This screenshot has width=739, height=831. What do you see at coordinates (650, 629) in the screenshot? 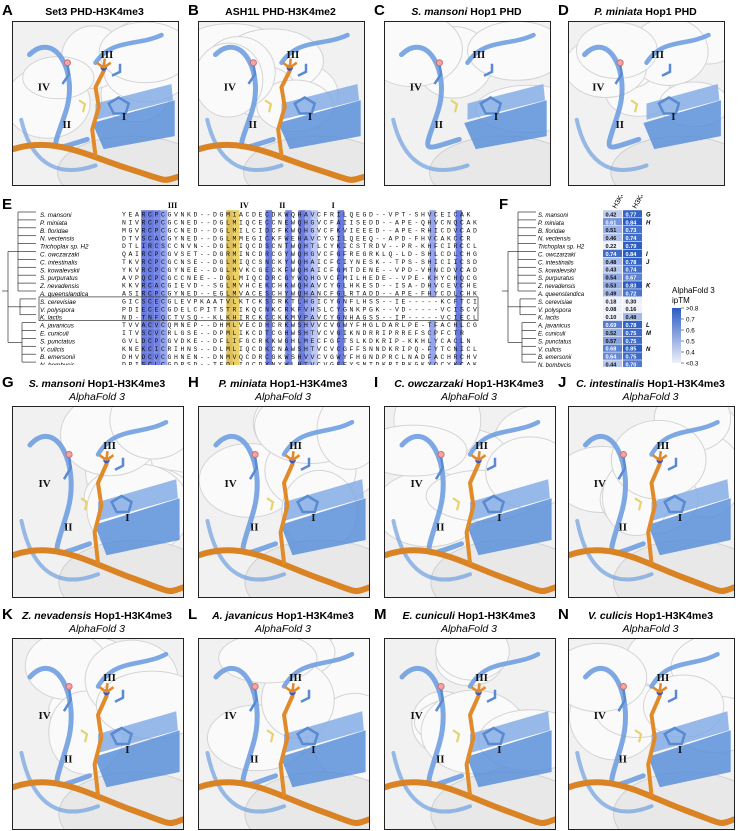
I see `panel-subtitle-n: AlphaFold 3` at bounding box center [650, 629].